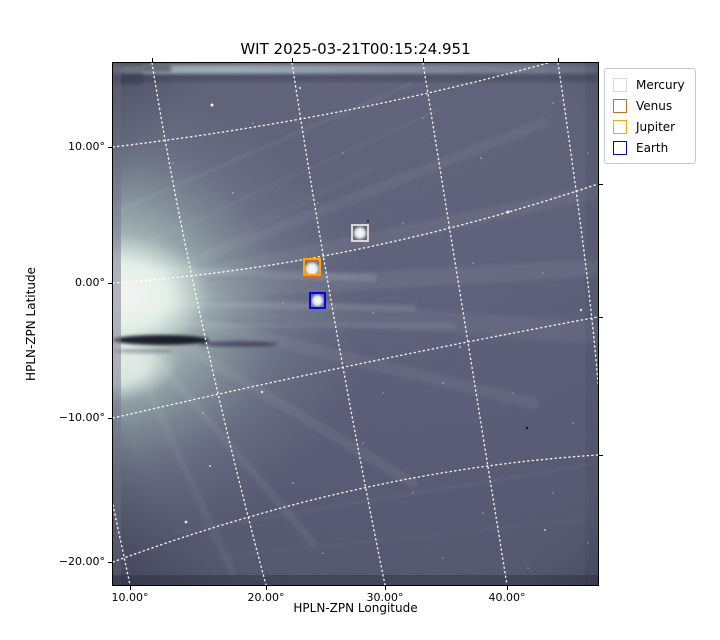  I want to click on marker-earth, so click(317, 300).